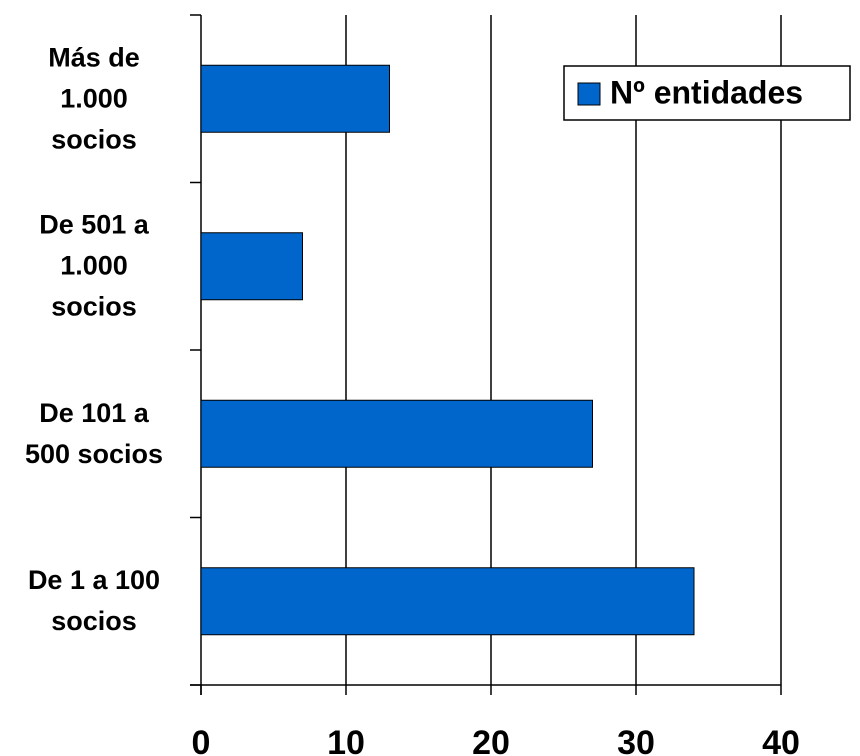 The height and width of the screenshot is (756, 860). What do you see at coordinates (94, 265) in the screenshot?
I see `y-tick-label: De 501 a 1.000 socios` at bounding box center [94, 265].